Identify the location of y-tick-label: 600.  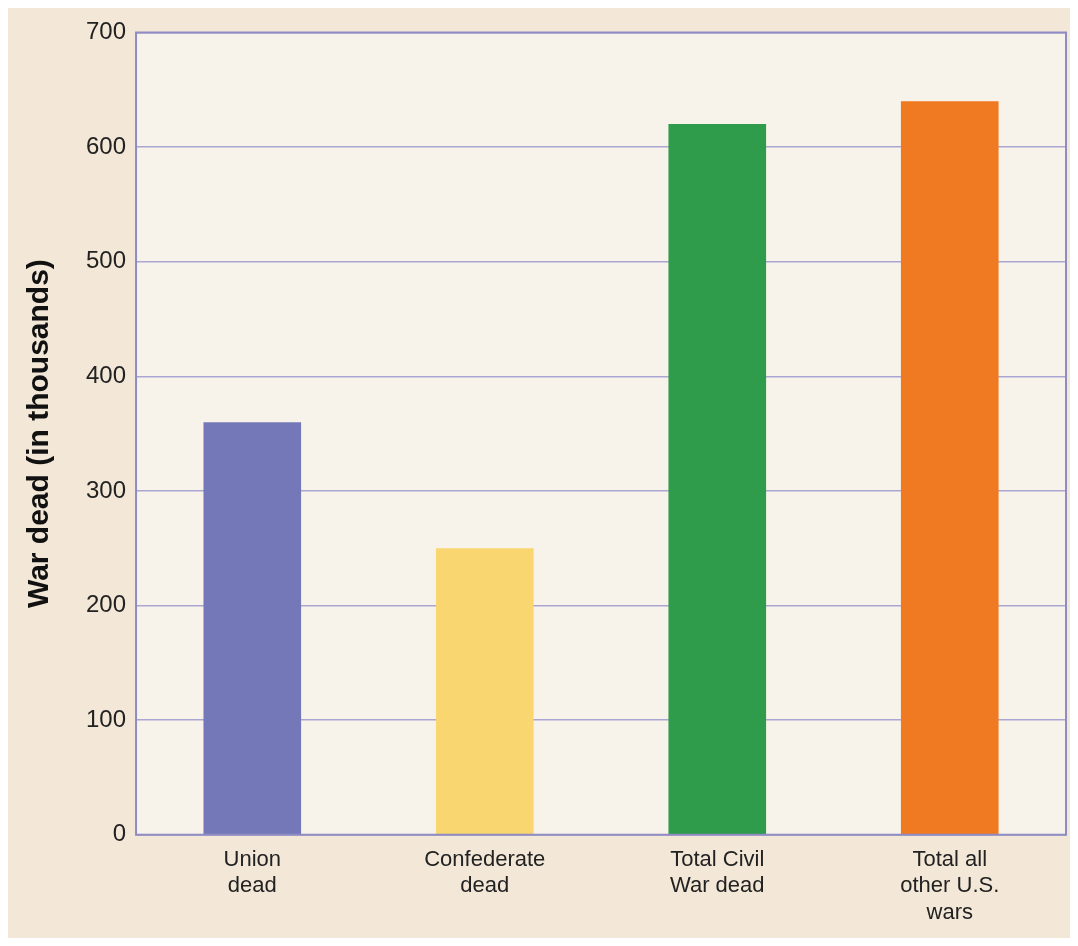
(106, 145).